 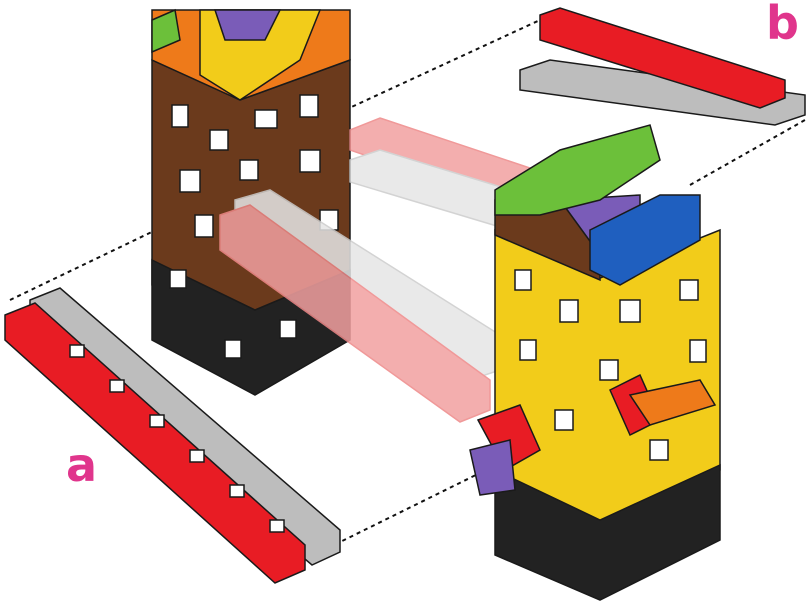 What do you see at coordinates (672, 402) in the screenshot?
I see `right-tower-orange-piece` at bounding box center [672, 402].